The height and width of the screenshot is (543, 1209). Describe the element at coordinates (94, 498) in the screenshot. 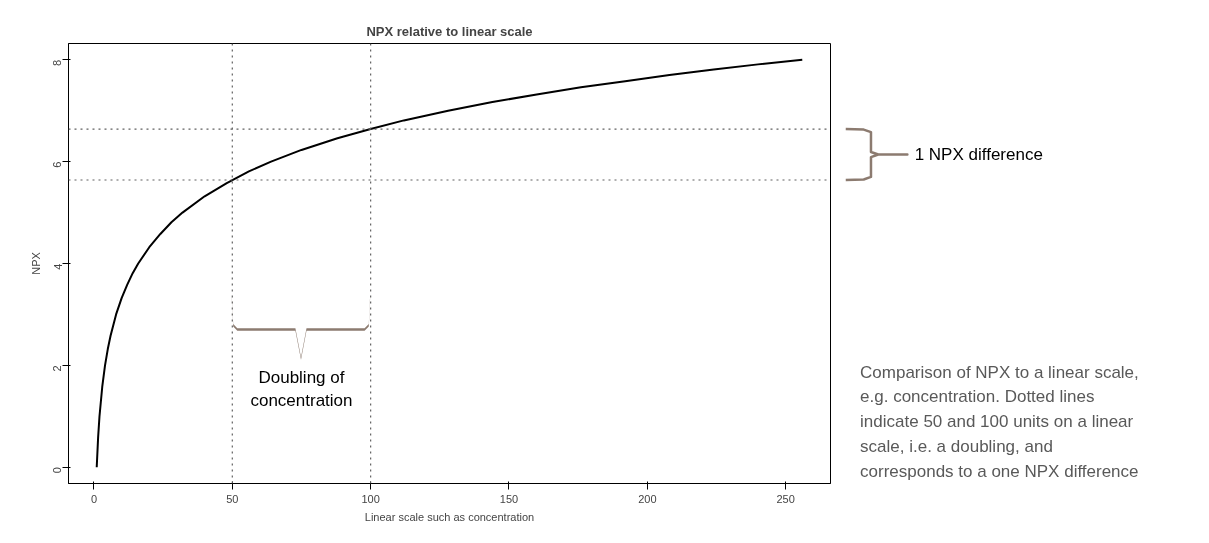

I see `x-tick-label: 0` at that location.